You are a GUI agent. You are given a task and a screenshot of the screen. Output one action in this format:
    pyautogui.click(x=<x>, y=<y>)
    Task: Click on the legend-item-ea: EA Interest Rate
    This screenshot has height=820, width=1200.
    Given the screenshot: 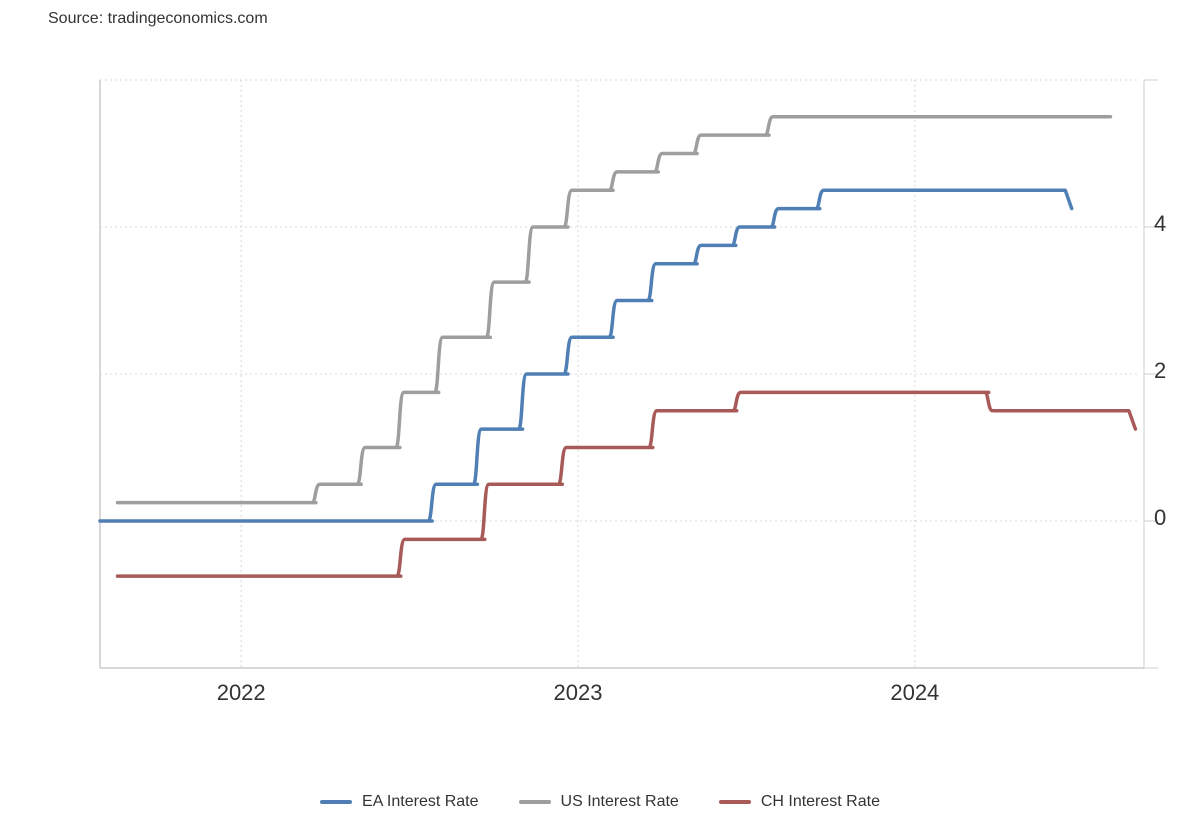 What is the action you would take?
    pyautogui.click(x=399, y=802)
    